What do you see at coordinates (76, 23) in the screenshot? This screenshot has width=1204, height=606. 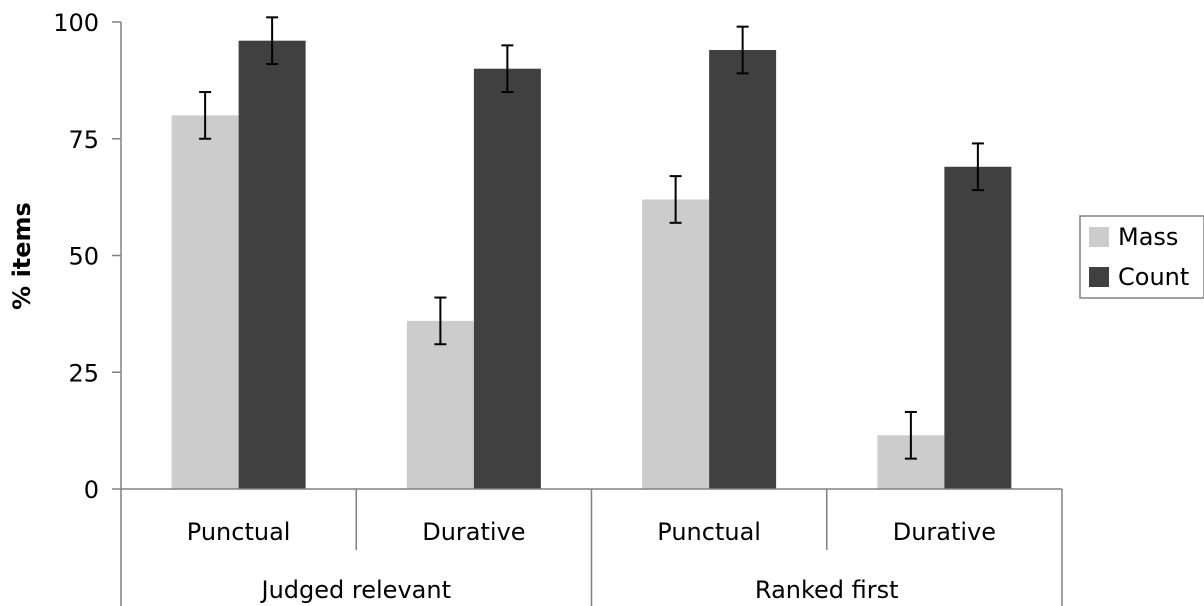 I see `y-tick-label: 100` at bounding box center [76, 23].